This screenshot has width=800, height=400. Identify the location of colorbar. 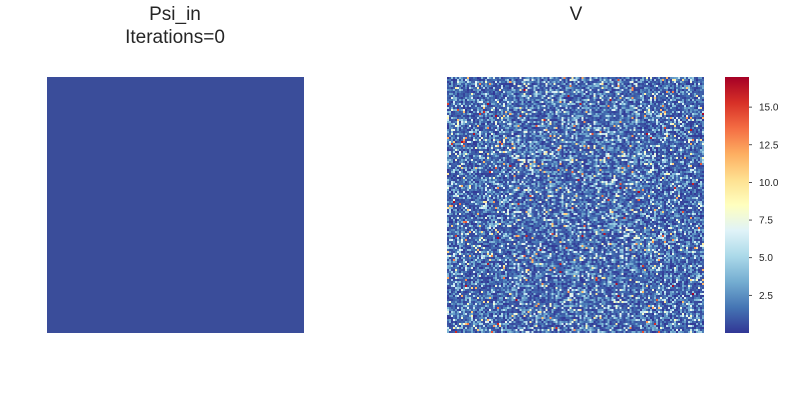
(737, 205).